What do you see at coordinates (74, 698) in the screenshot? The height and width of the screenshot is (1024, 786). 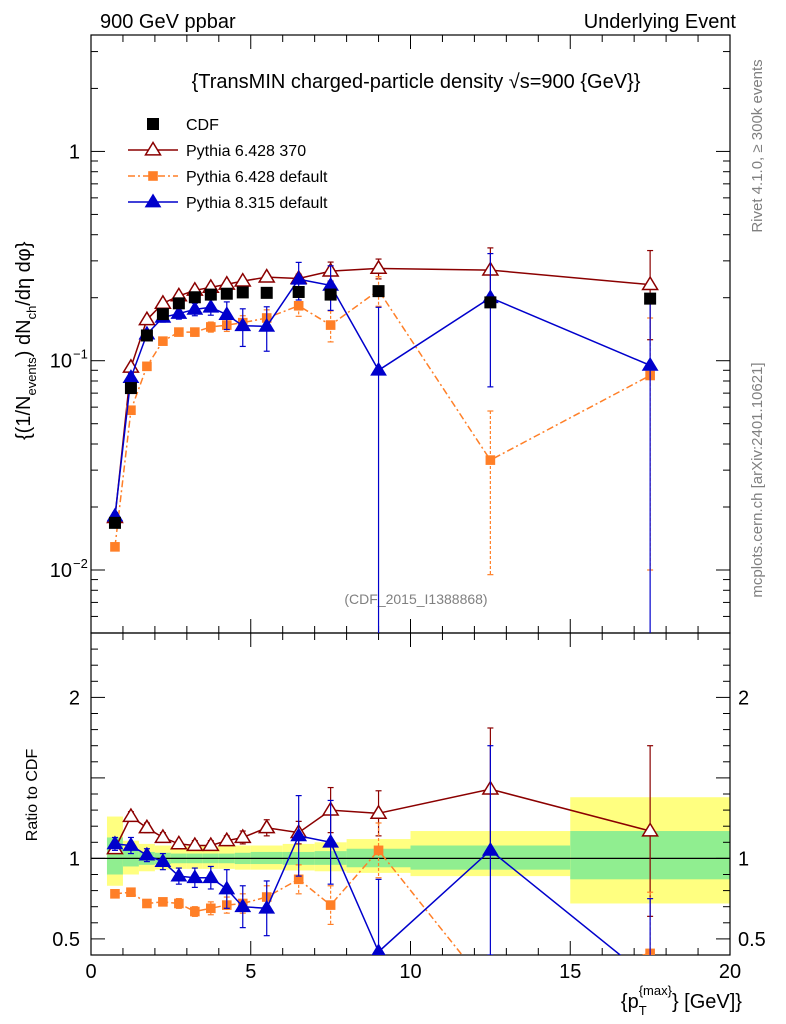 I see `ratio-y-tick-label: 2` at bounding box center [74, 698].